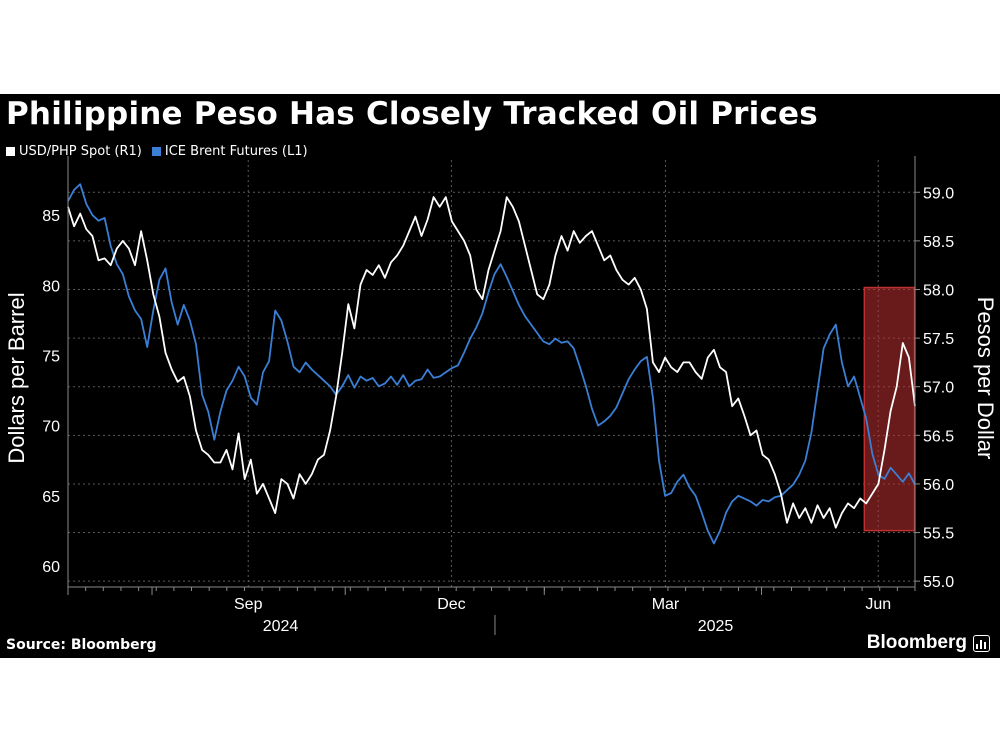 Image resolution: width=1000 pixels, height=750 pixels. I want to click on legend-item-usdphp: USD/PHP Spot (R1), so click(74, 151).